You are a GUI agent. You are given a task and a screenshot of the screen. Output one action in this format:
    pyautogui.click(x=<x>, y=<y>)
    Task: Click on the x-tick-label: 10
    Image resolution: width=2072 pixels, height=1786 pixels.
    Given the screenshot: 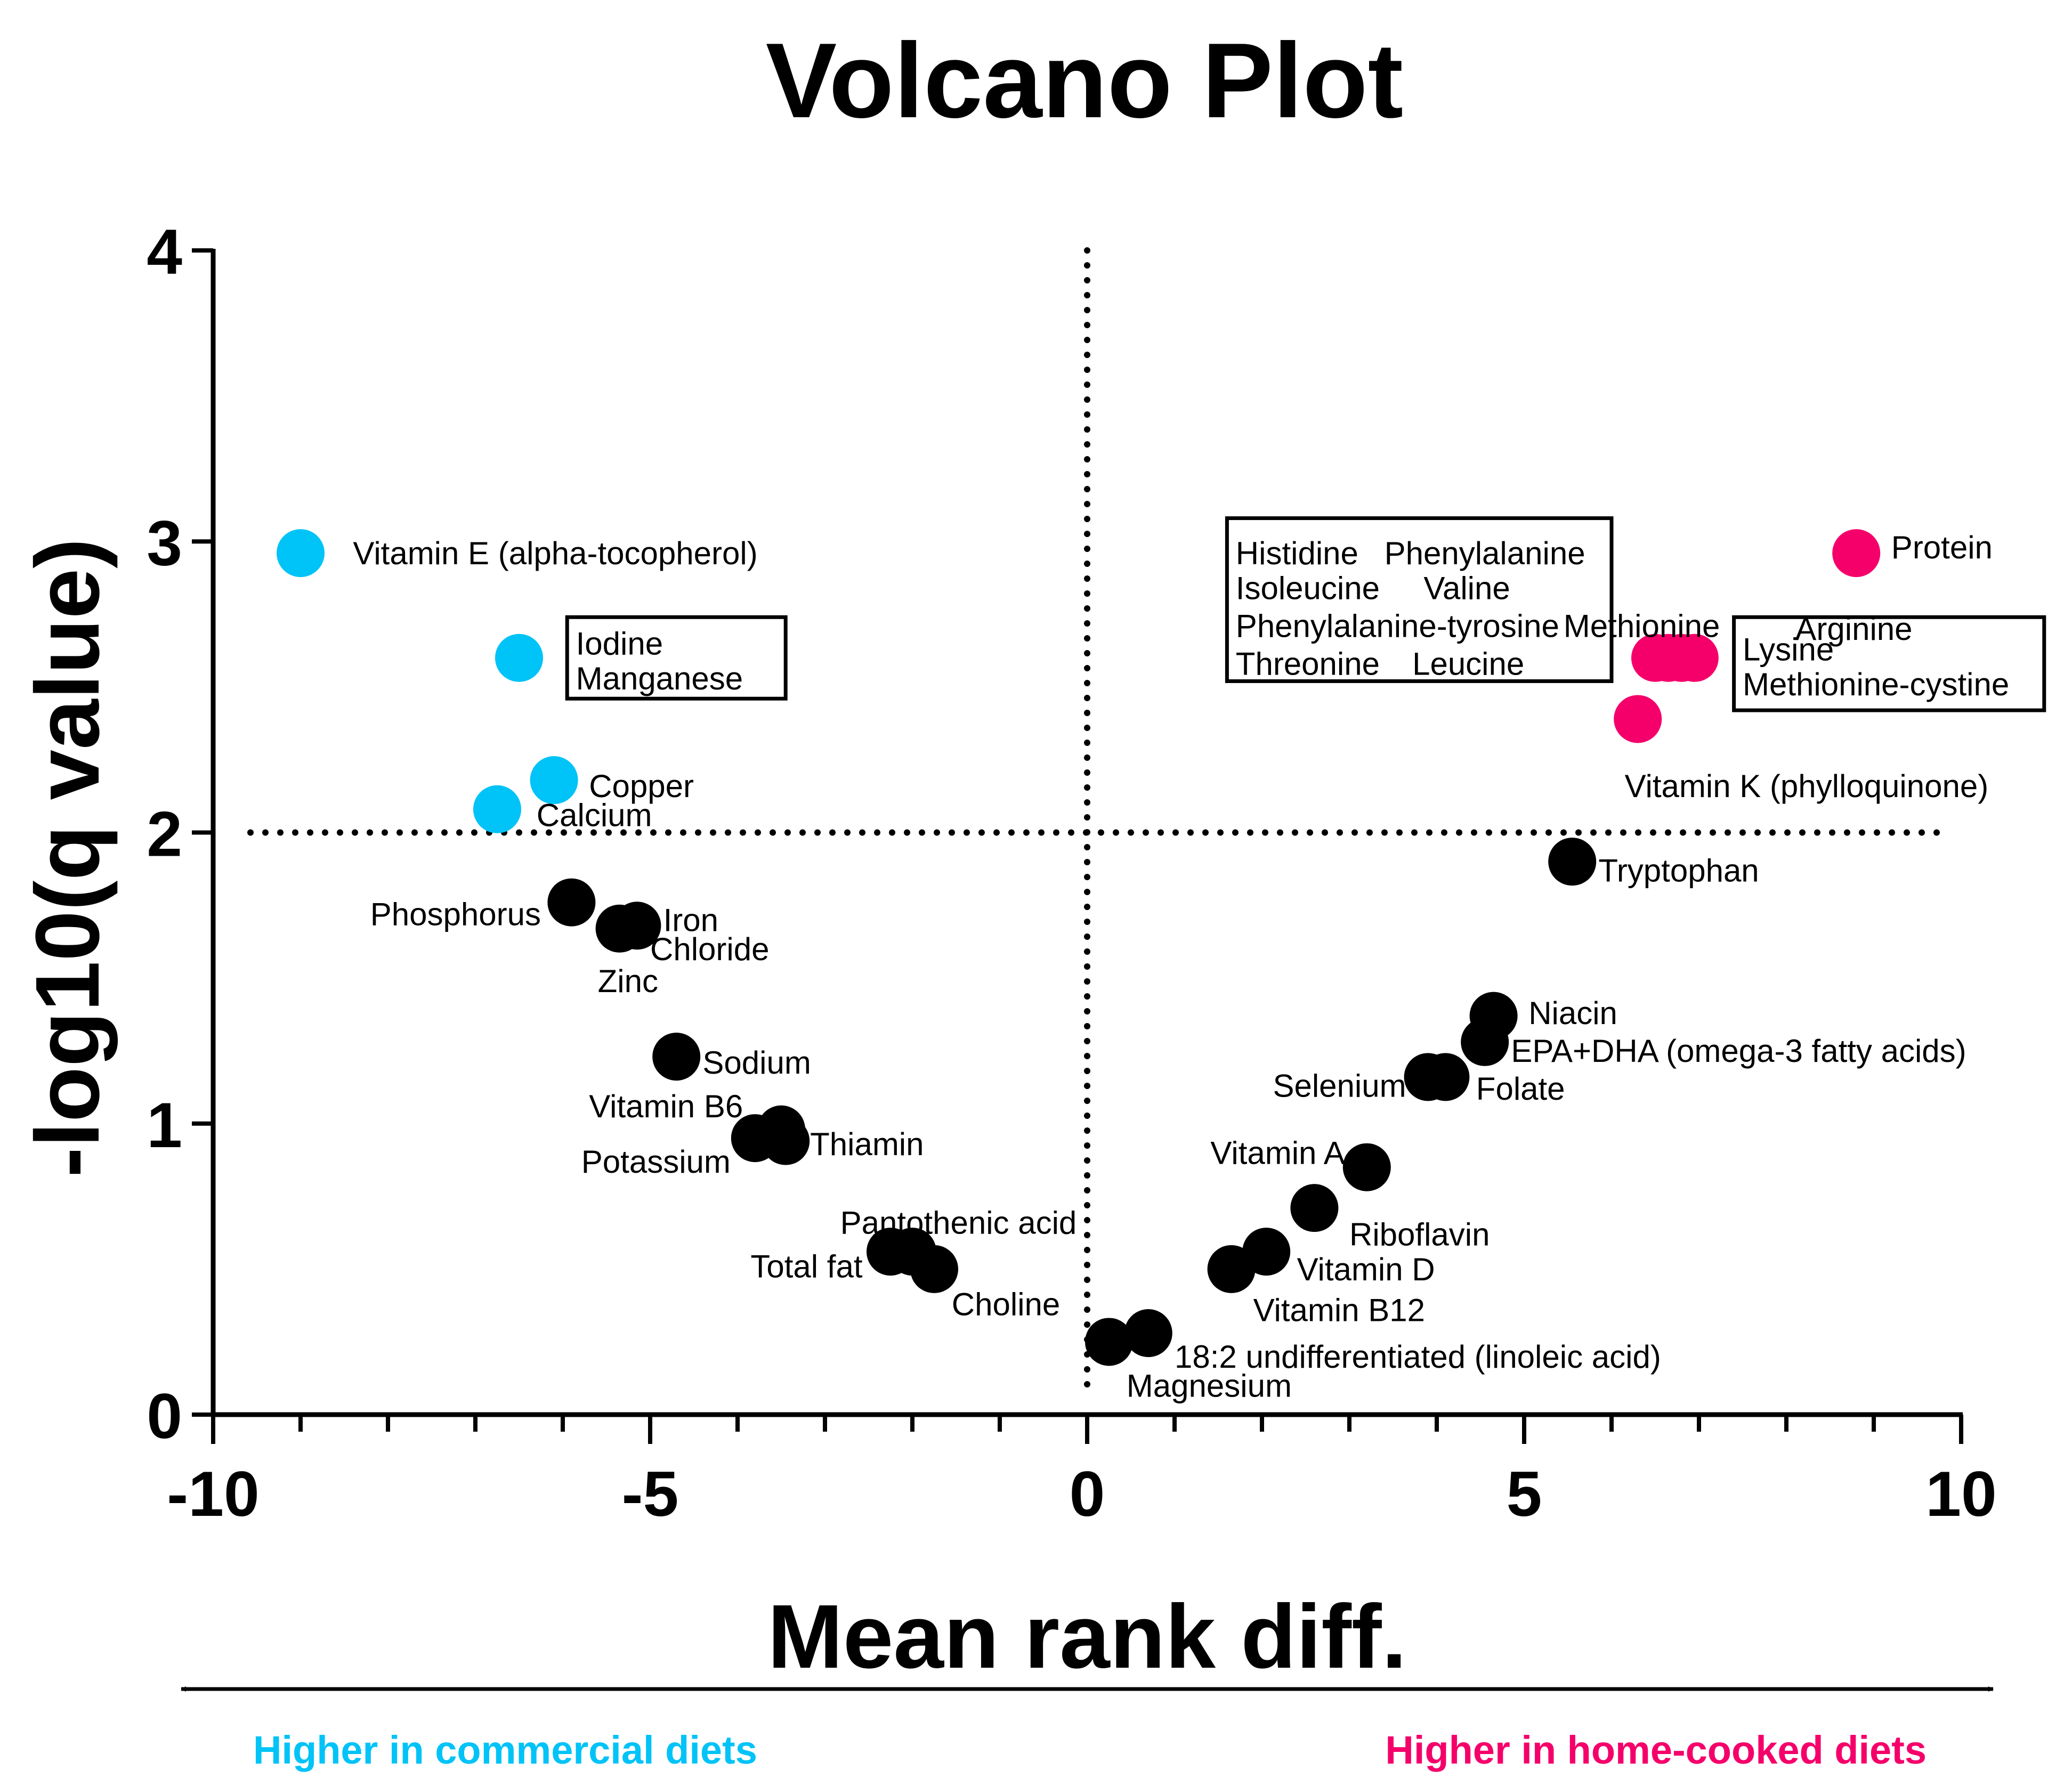 What is the action you would take?
    pyautogui.click(x=1960, y=1494)
    